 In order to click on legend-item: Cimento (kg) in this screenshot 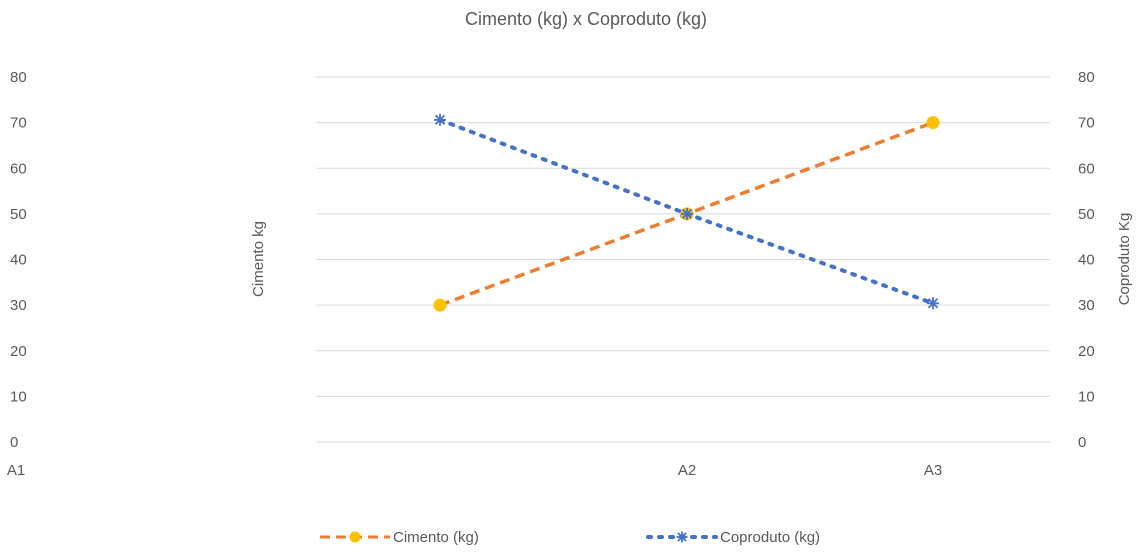, I will do `click(399, 537)`.